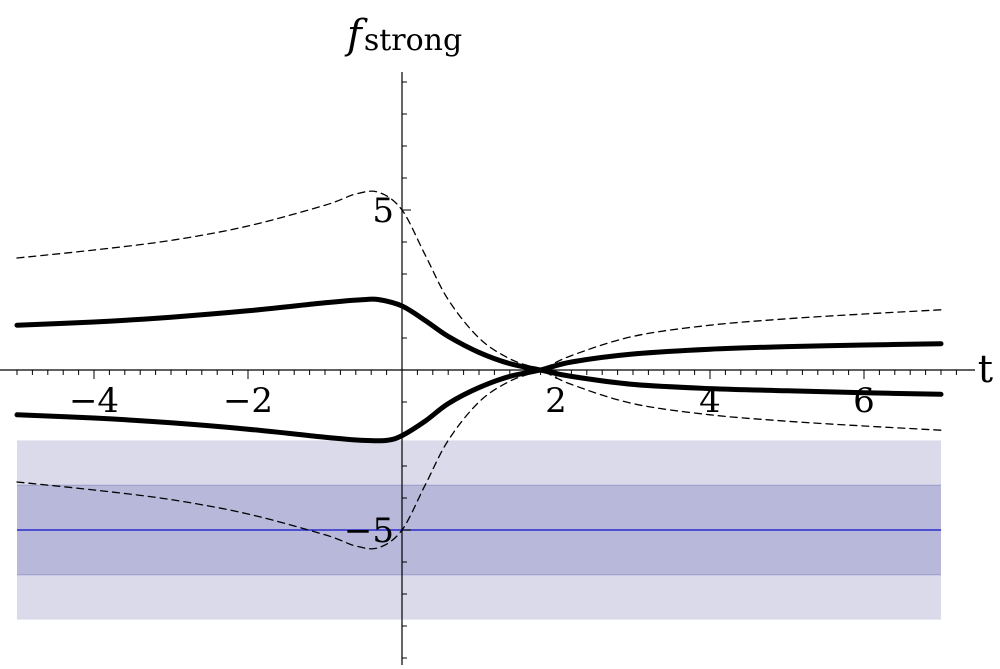  Describe the element at coordinates (94, 401) in the screenshot. I see `x-tick-label: −4` at that location.